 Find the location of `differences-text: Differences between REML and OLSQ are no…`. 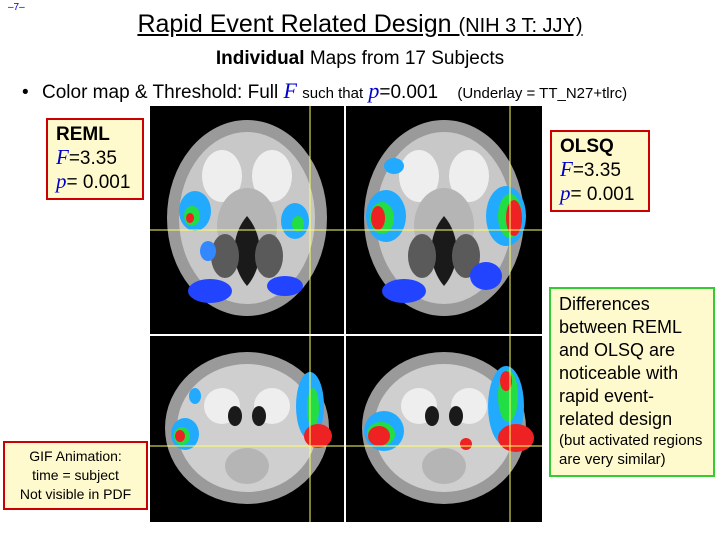

differences-text: Differences between REML and OLSQ are no… is located at coordinates (620, 361).